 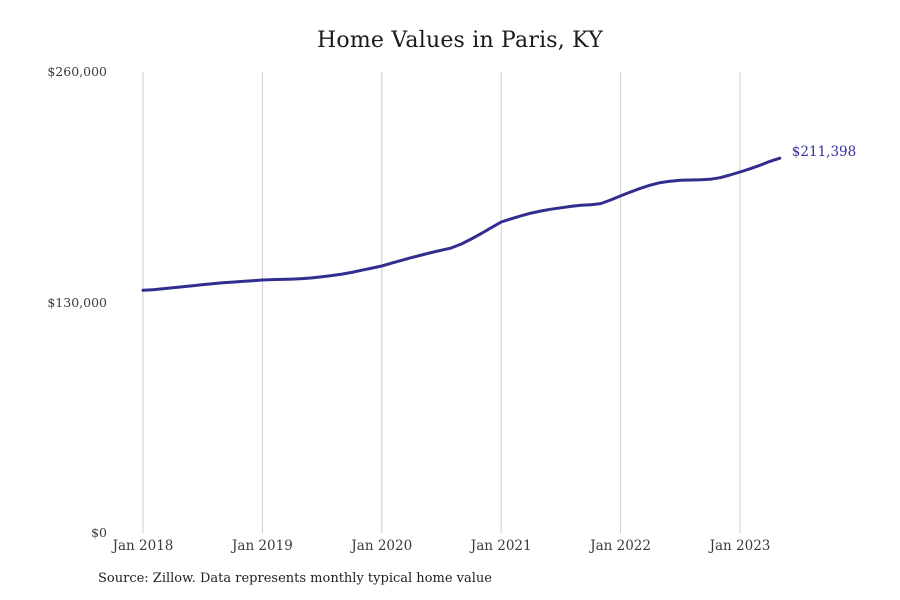 I want to click on y-tick-label: $130,000, so click(x=77, y=302).